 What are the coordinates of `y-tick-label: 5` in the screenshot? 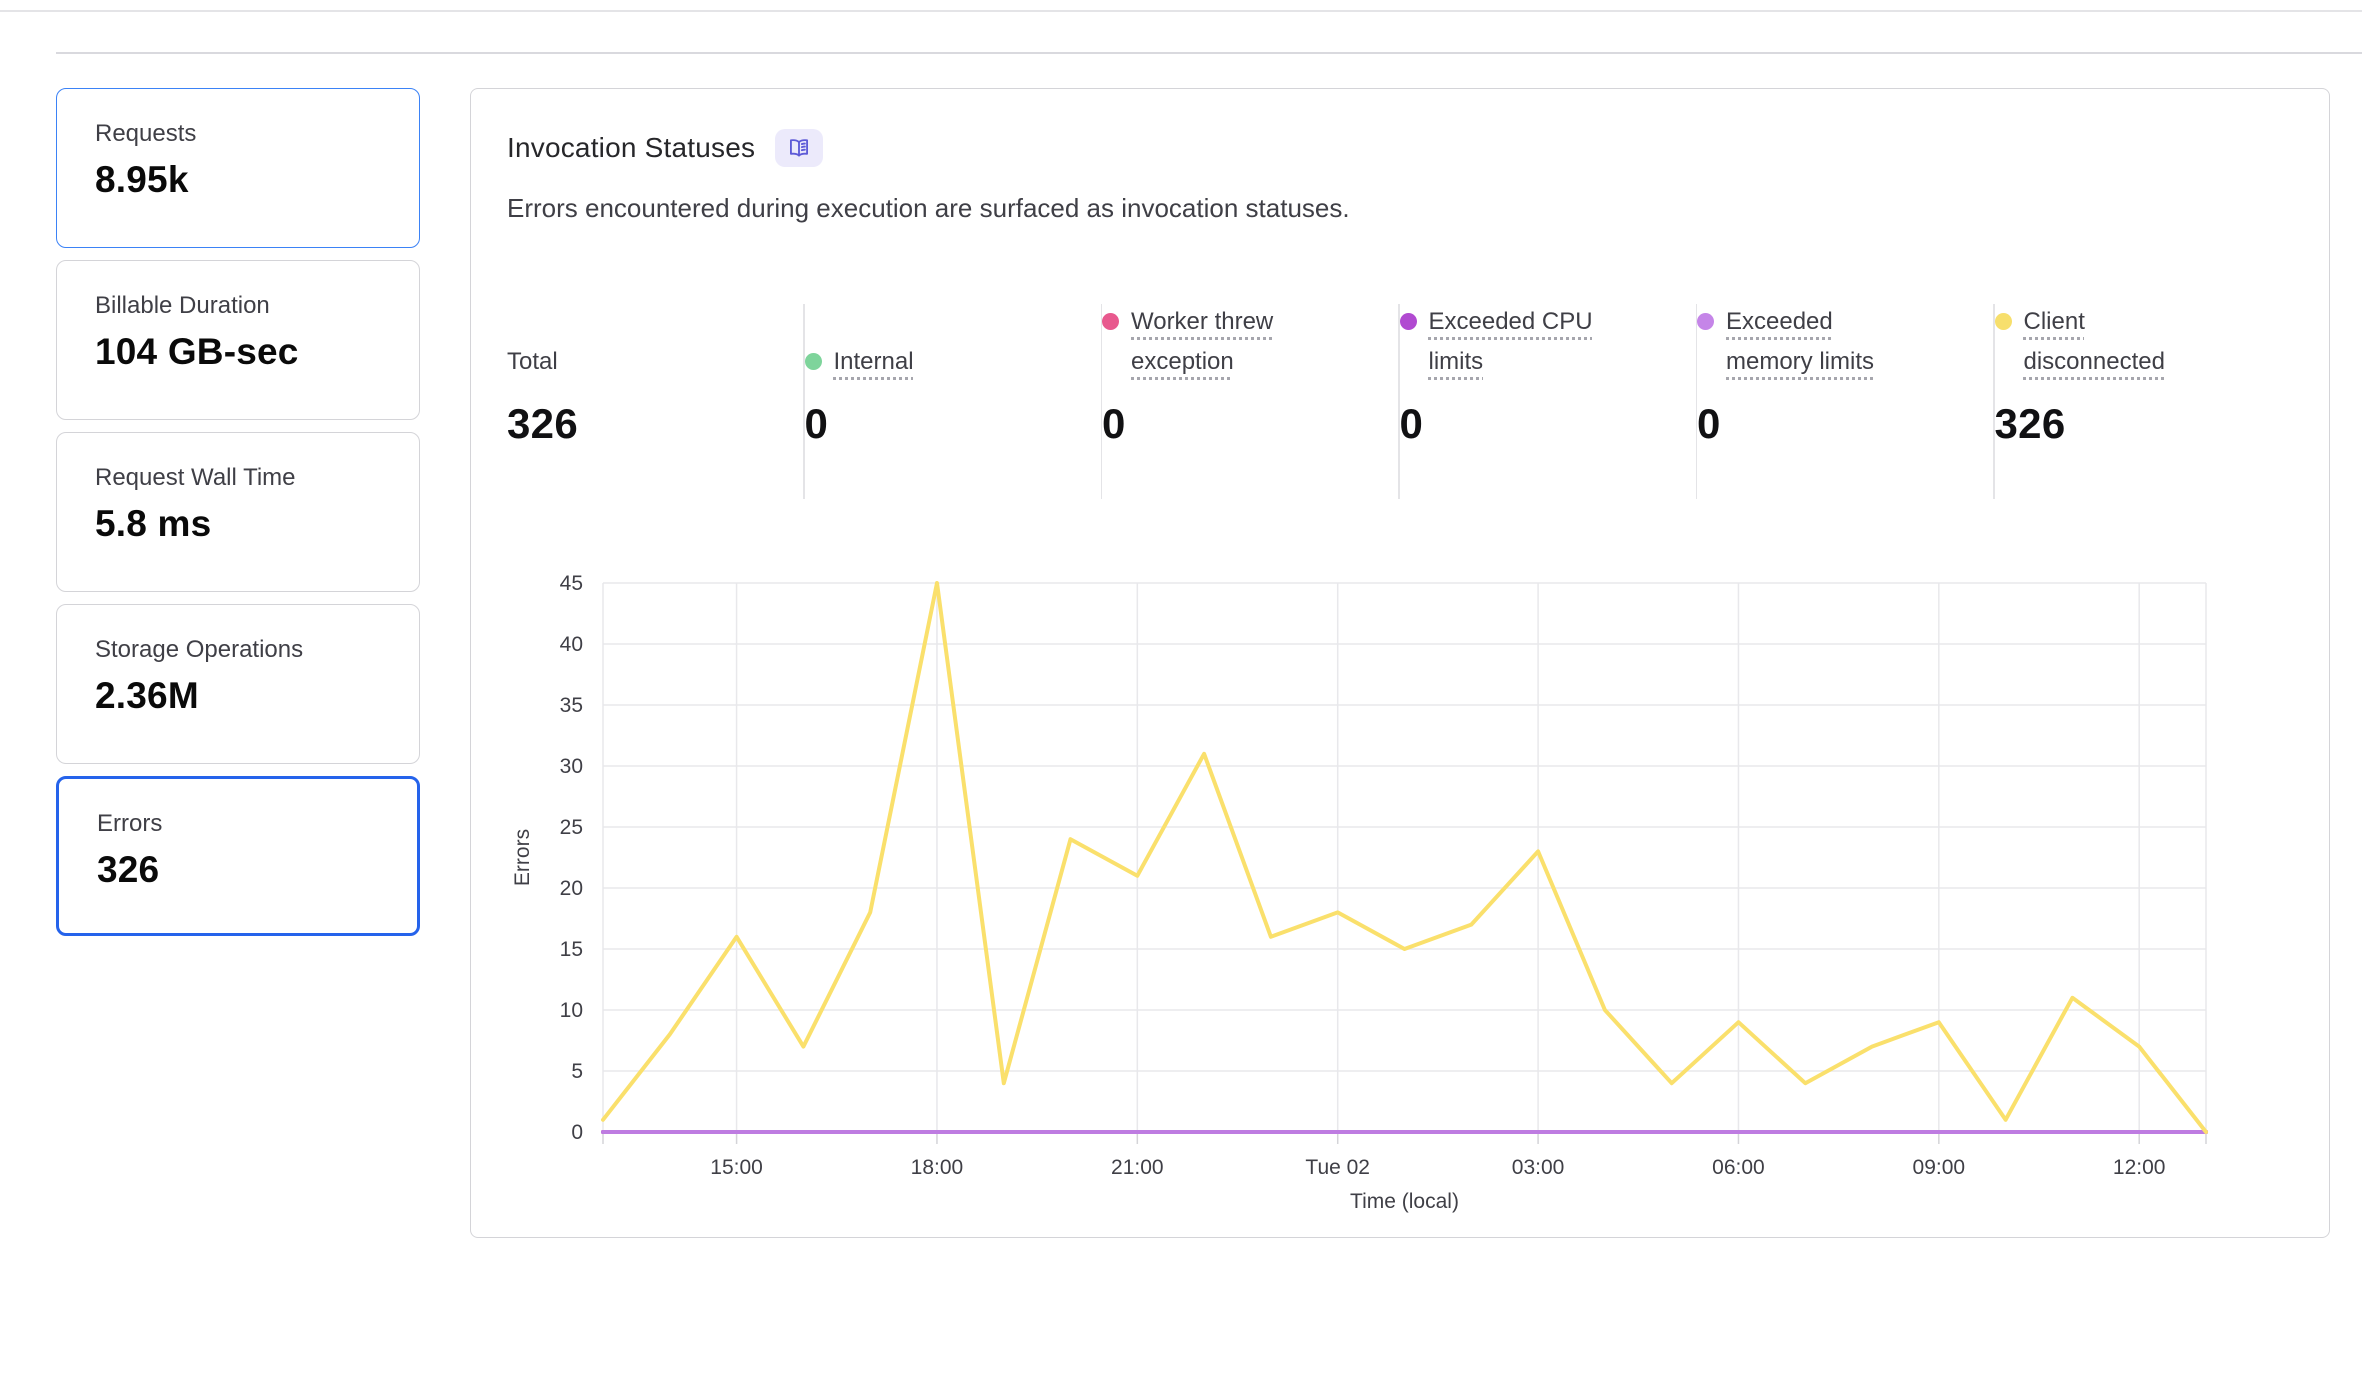 It's located at (577, 1071).